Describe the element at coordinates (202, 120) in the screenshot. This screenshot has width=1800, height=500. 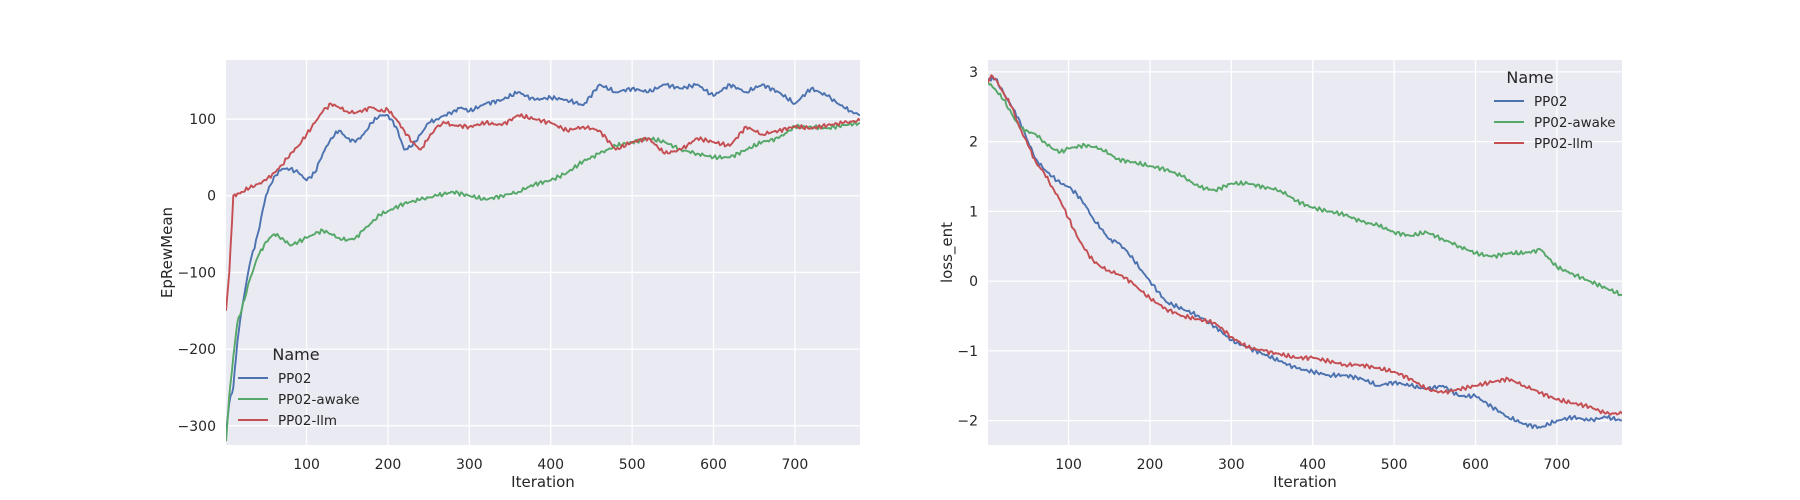
I see `y-tick-label: 100` at that location.